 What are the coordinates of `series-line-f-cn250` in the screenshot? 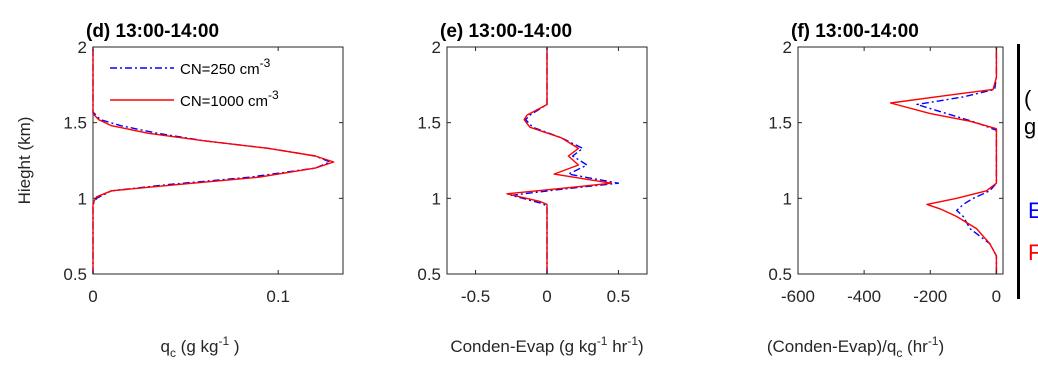 It's located at (957, 160).